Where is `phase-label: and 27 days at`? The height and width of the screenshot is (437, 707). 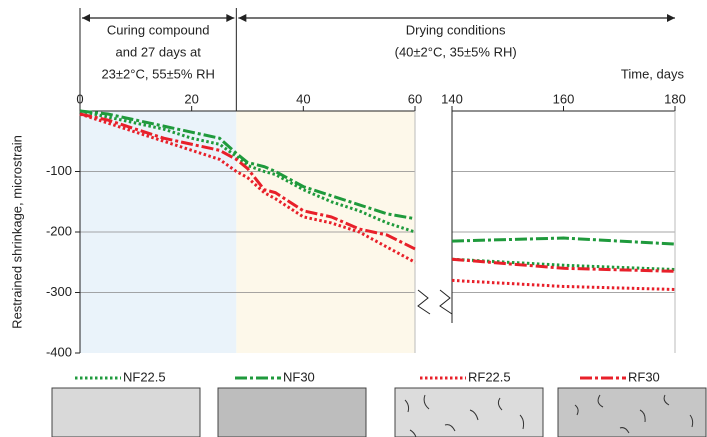
phase-label: and 27 days at is located at coordinates (159, 51).